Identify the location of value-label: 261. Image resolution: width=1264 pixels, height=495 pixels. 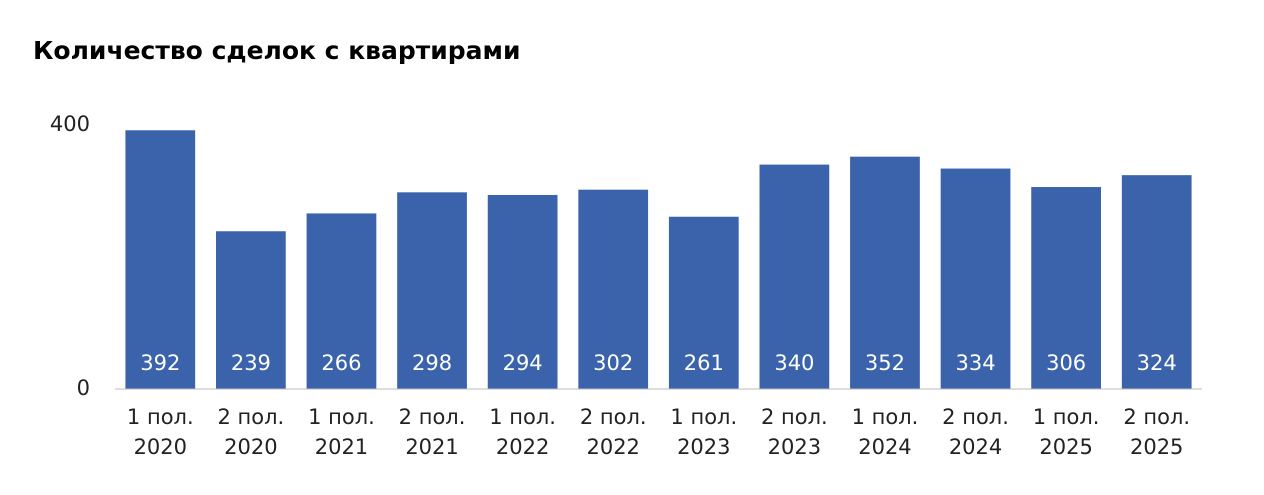
(704, 363).